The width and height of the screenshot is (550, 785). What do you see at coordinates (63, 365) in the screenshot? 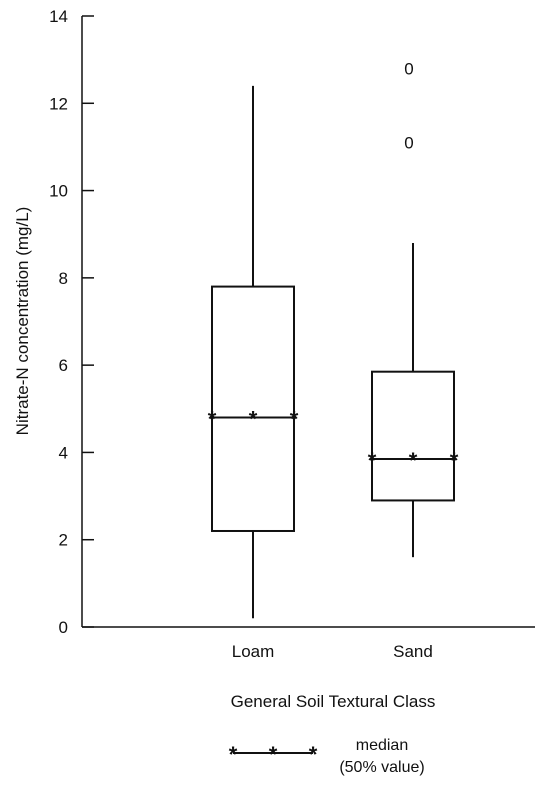
I see `y-tick-label: 6` at bounding box center [63, 365].